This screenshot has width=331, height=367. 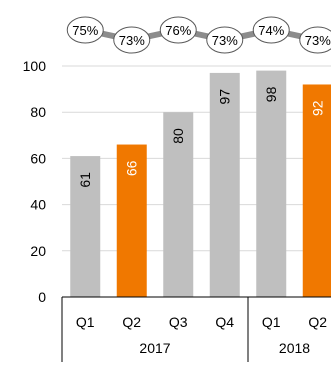 I want to click on group-label: 2018, so click(x=294, y=348).